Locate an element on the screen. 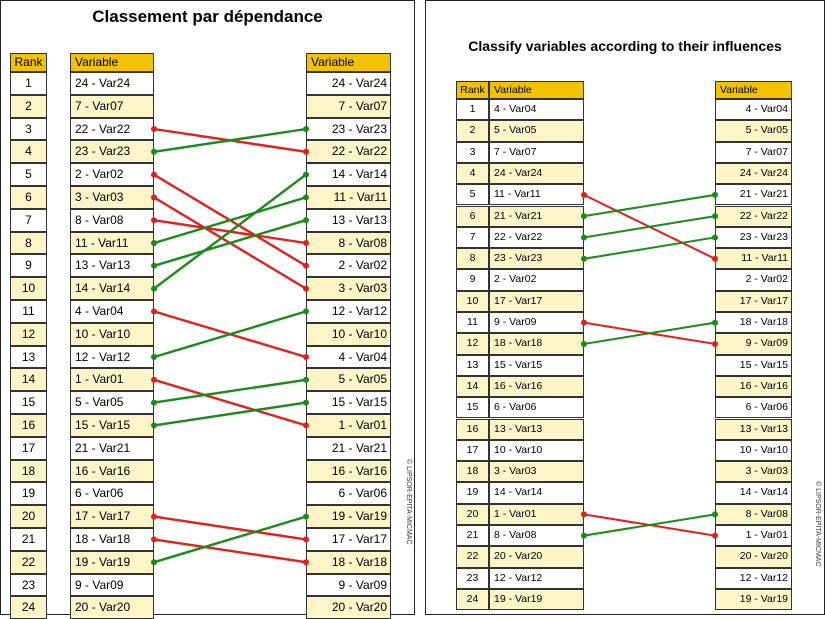  left-variable-cell: 2 - Var02 is located at coordinates (536, 280).